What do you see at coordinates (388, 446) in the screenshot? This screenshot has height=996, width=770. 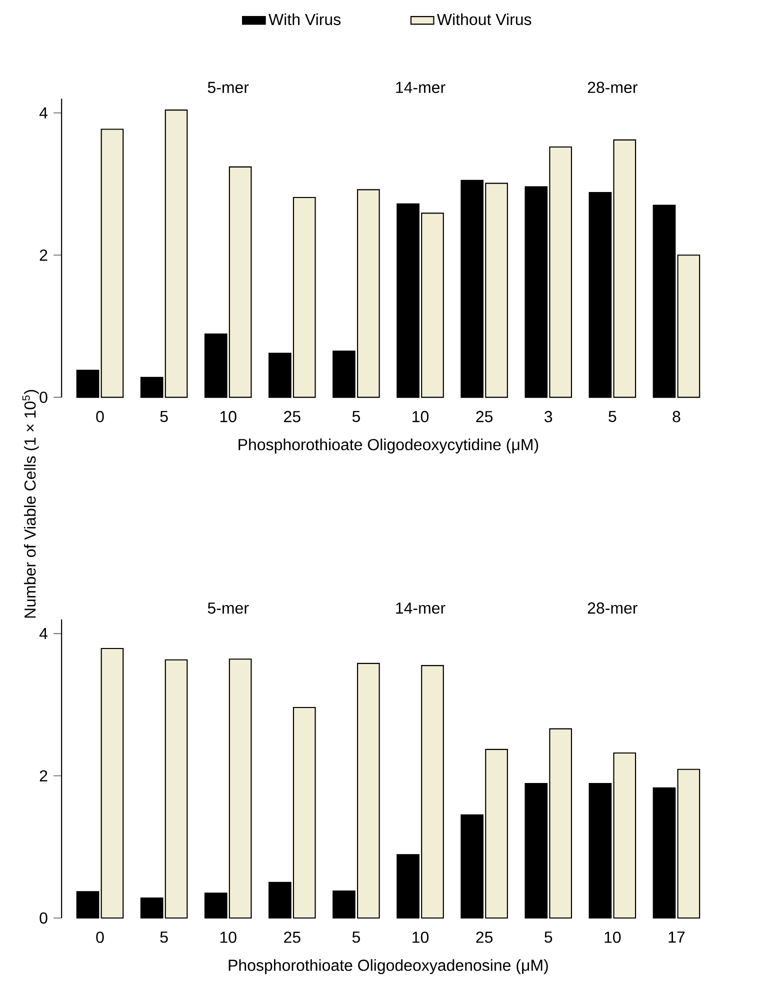 I see `x-axis-title: Phosphorothioate Oligodeoxycytidine (μM)` at bounding box center [388, 446].